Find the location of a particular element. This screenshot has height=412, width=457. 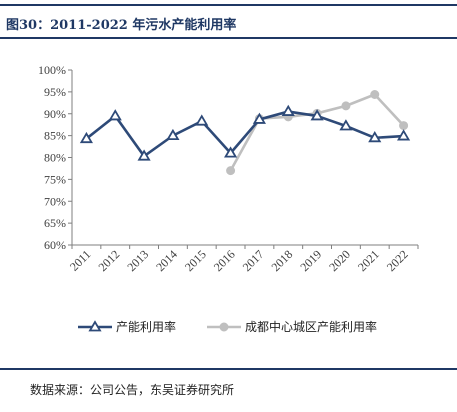

y-tick-label: 95% is located at coordinates (55, 92).